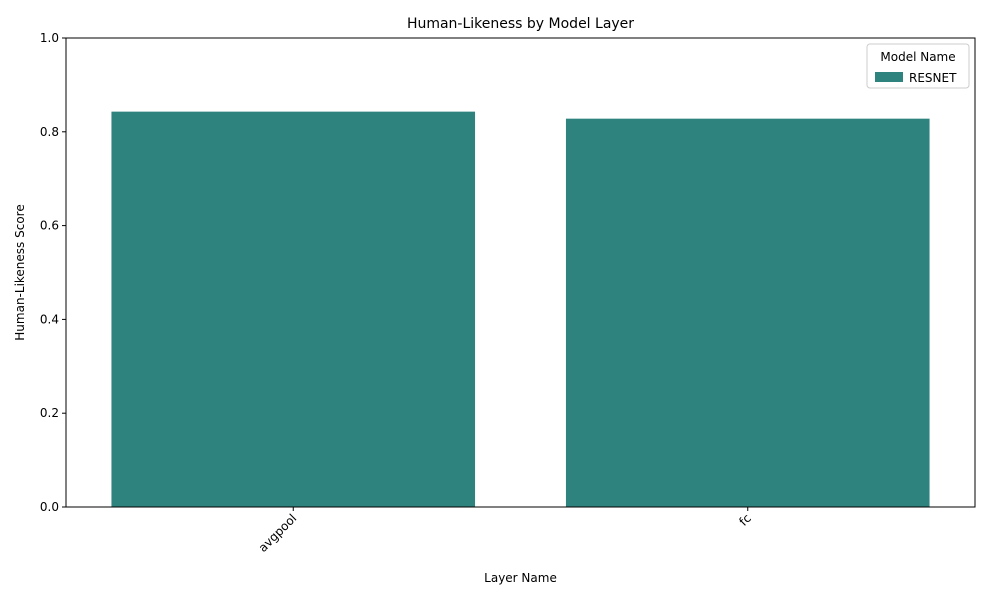 The height and width of the screenshot is (600, 1000). What do you see at coordinates (49, 413) in the screenshot?
I see `y-tick-label: 0.2` at bounding box center [49, 413].